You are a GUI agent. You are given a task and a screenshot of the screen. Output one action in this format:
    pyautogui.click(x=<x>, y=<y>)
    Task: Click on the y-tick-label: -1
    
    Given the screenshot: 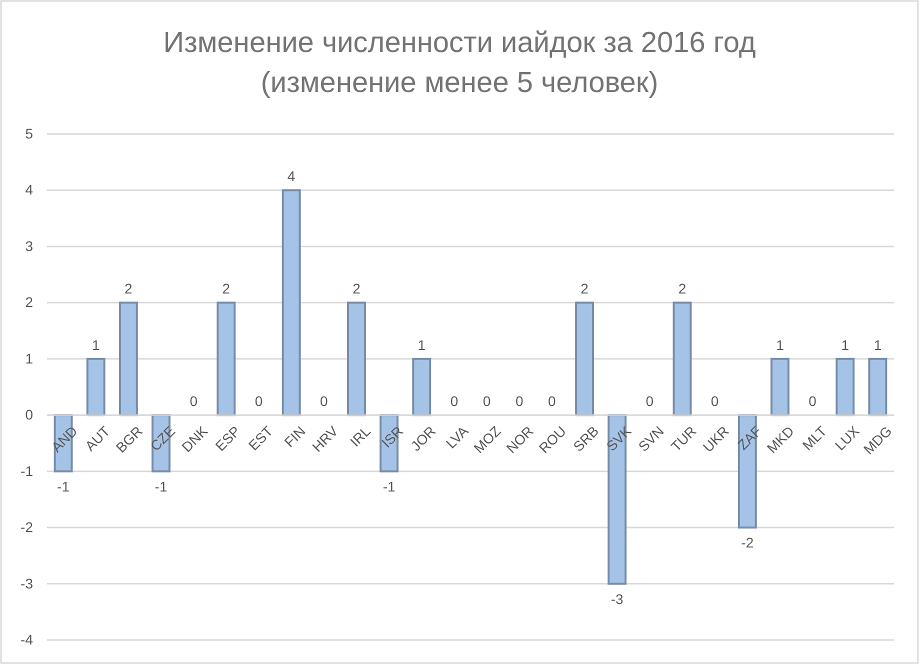 What is the action you would take?
    pyautogui.click(x=27, y=470)
    